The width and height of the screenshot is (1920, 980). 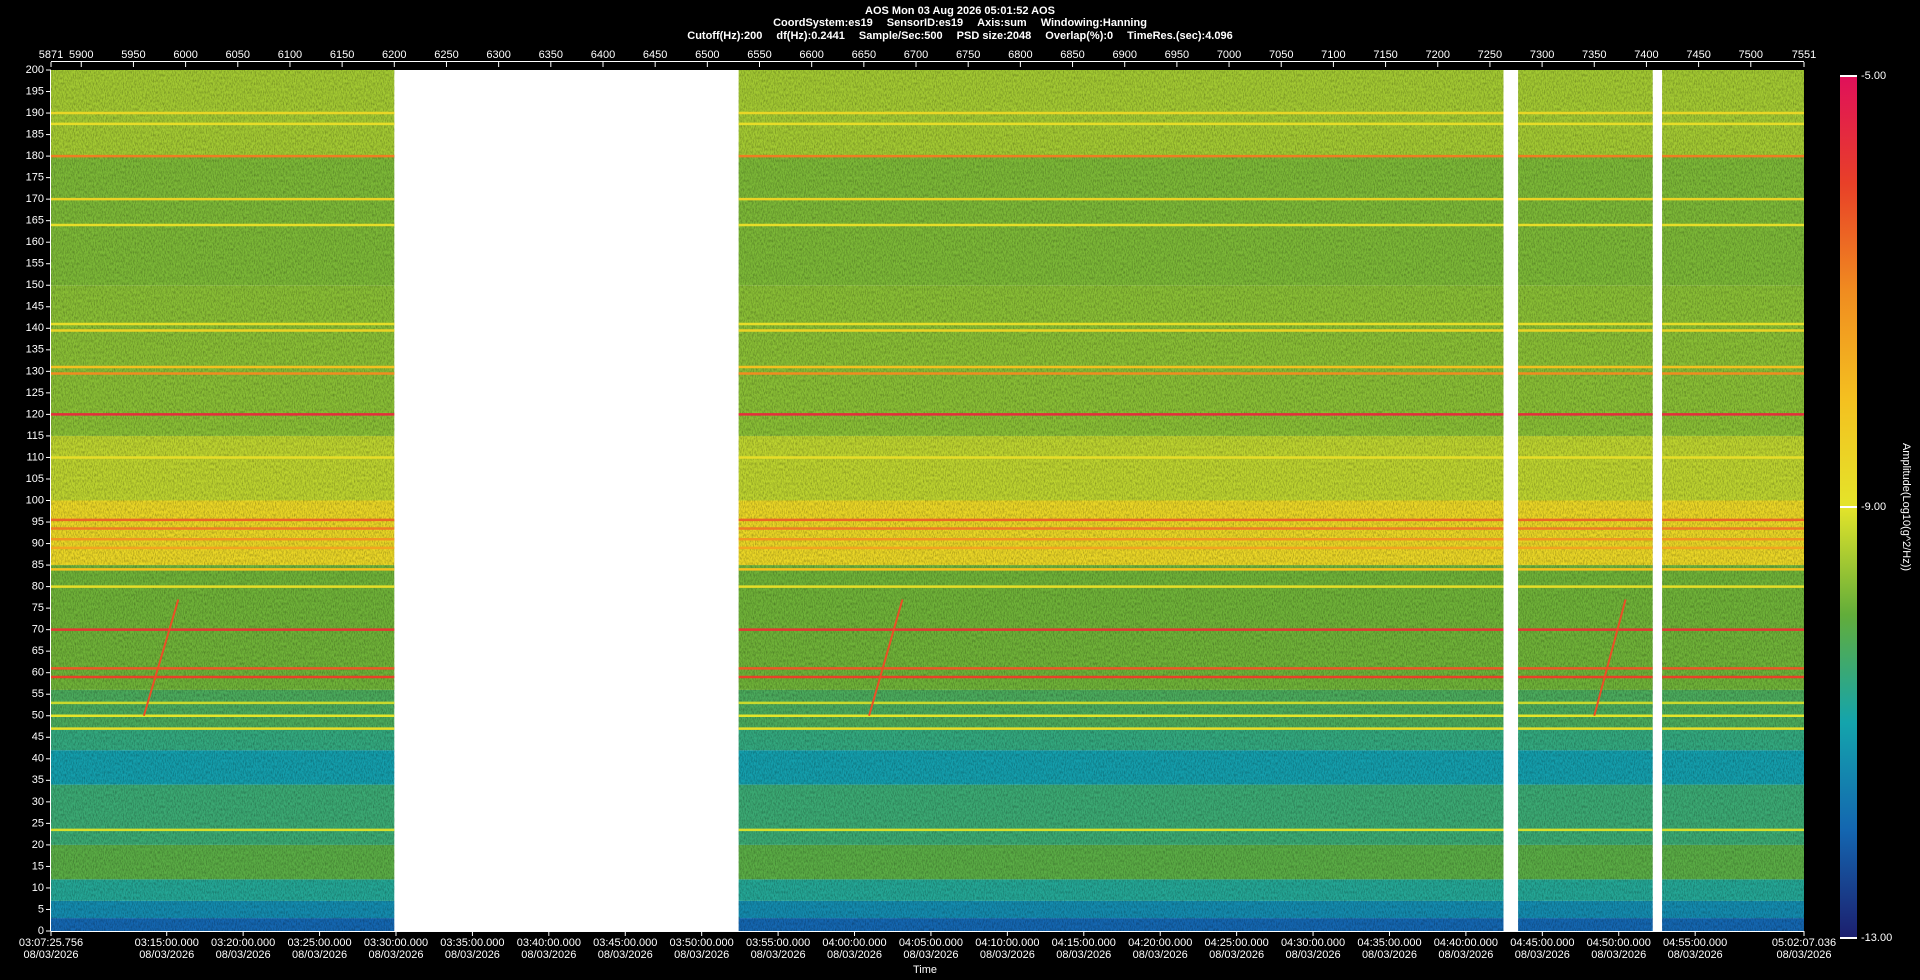 What do you see at coordinates (854, 943) in the screenshot?
I see `time-tick-label: 04:00:00.000` at bounding box center [854, 943].